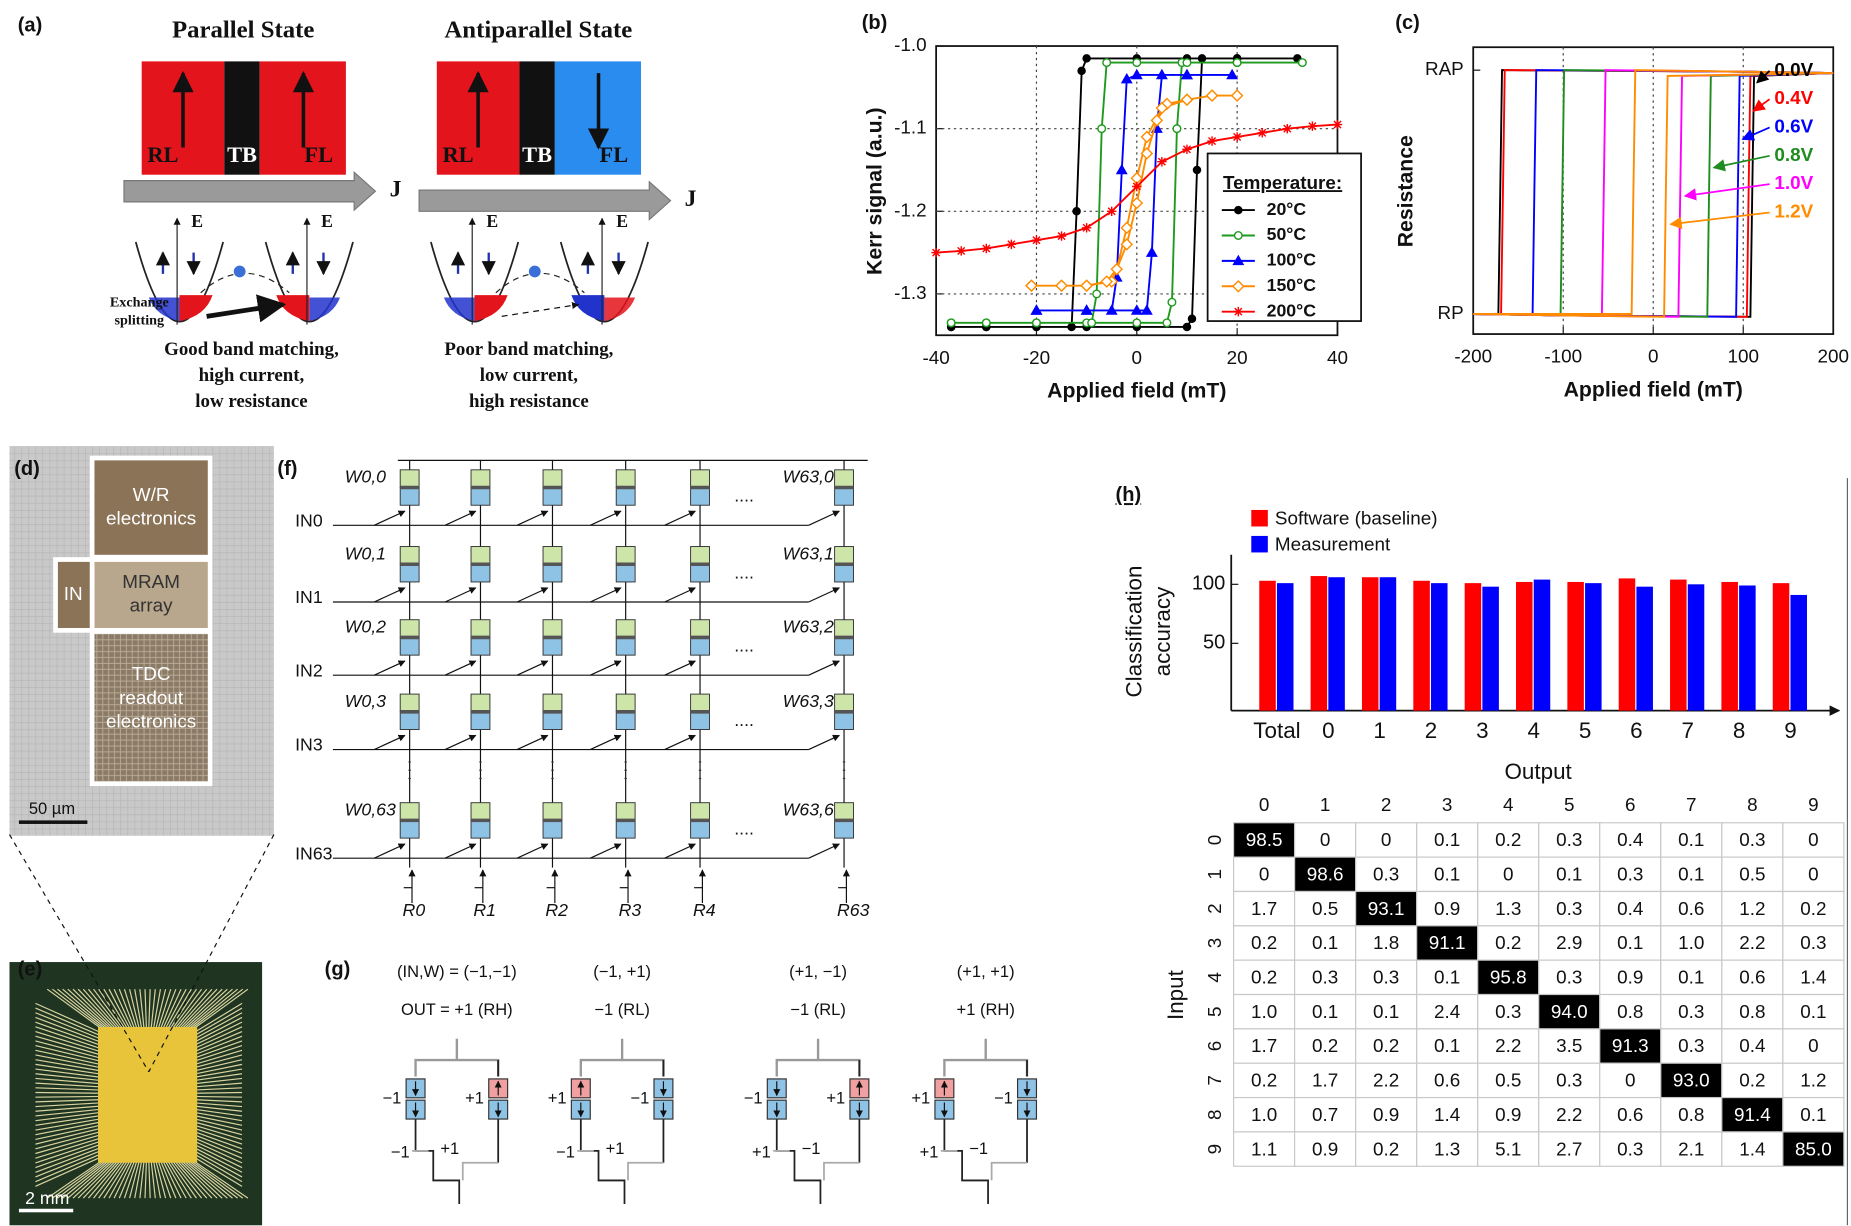  Describe the element at coordinates (540, 309) in the screenshot. I see `tunnel-arrow` at that location.